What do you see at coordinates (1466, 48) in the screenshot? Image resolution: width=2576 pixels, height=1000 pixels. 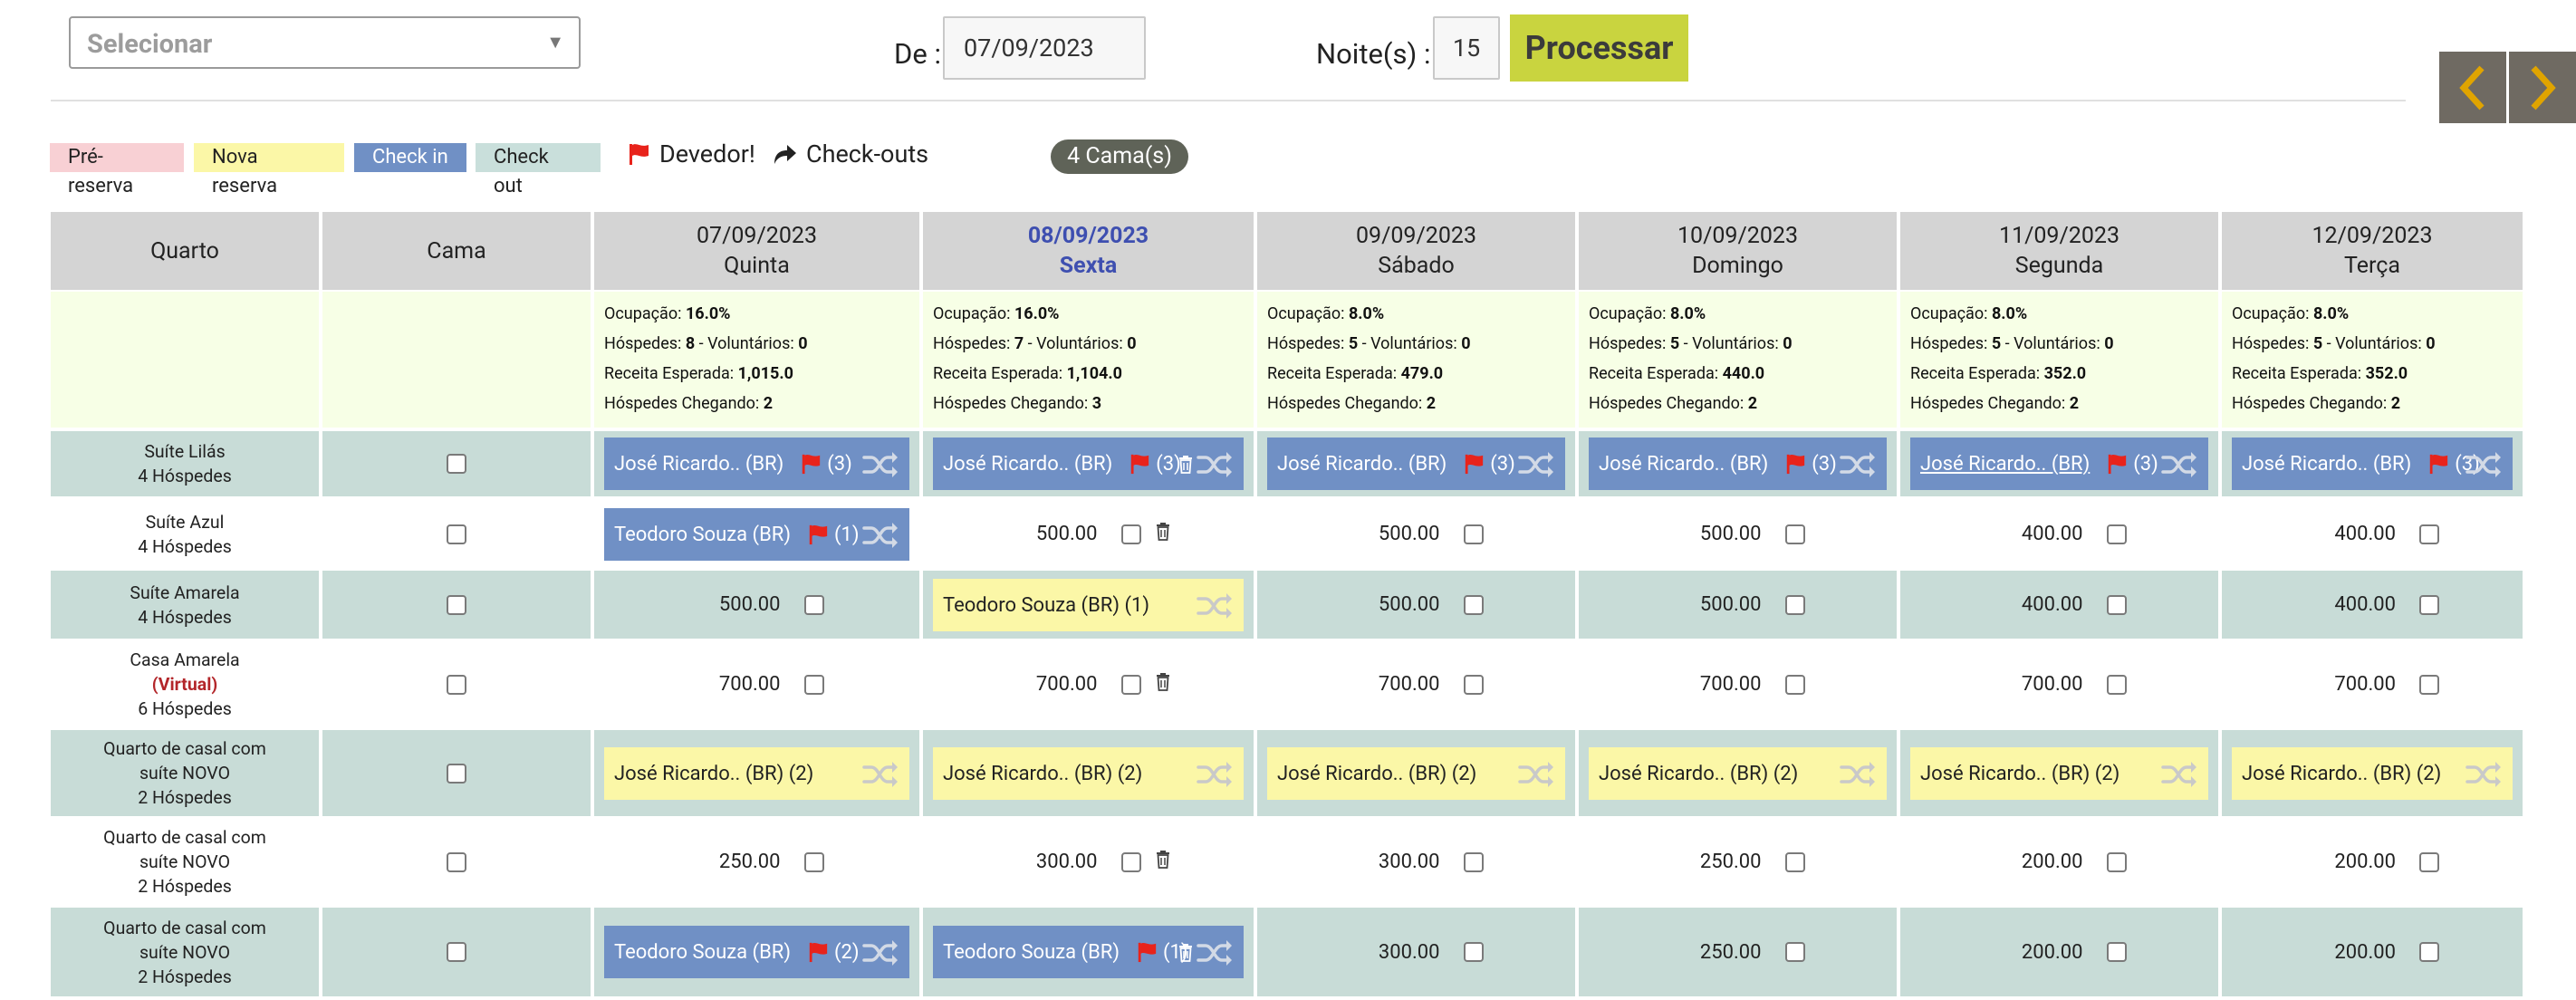 I see `nights-input: 15` at bounding box center [1466, 48].